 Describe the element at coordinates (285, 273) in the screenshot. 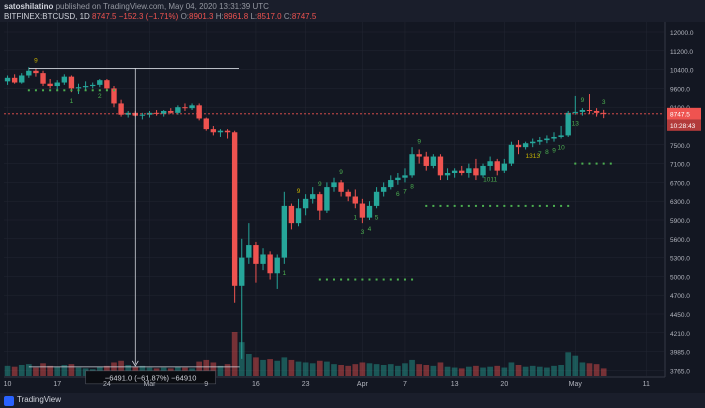

I see `td-sequential-label: 1` at that location.